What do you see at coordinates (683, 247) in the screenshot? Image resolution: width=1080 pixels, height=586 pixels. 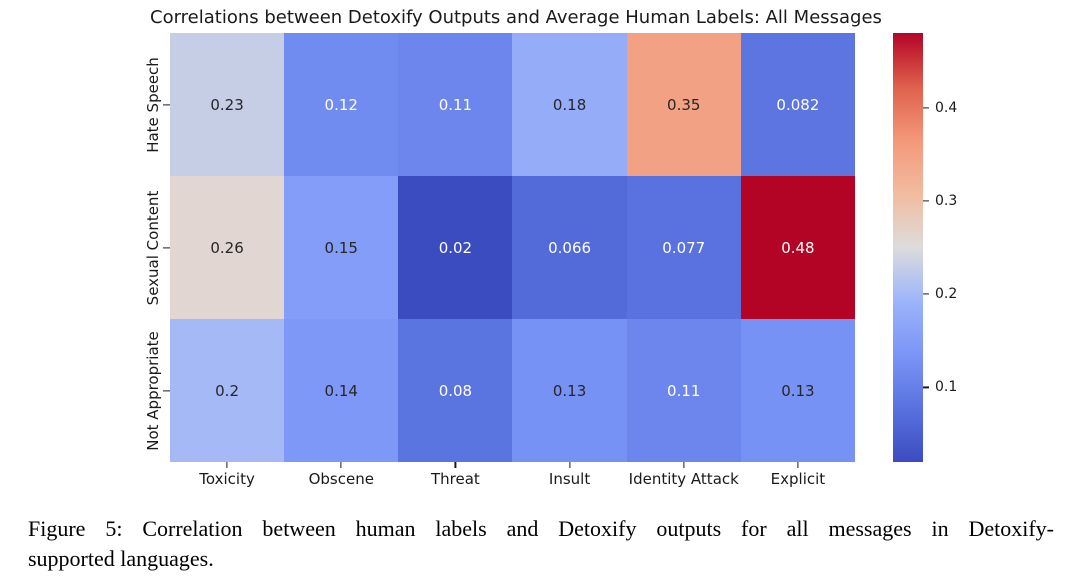 I see `heatmap-cell: 0.077` at bounding box center [683, 247].